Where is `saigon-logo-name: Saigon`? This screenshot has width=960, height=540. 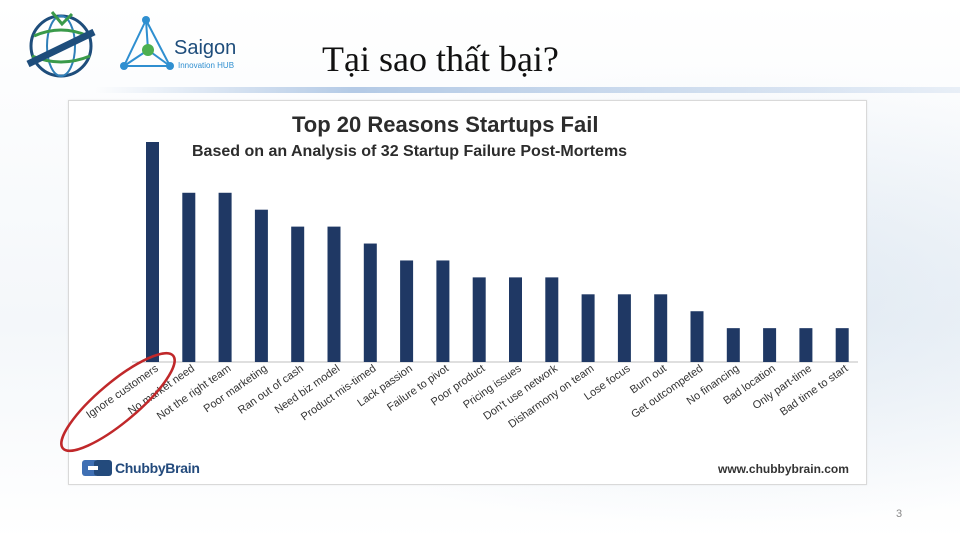 saigon-logo-name: Saigon is located at coordinates (205, 48).